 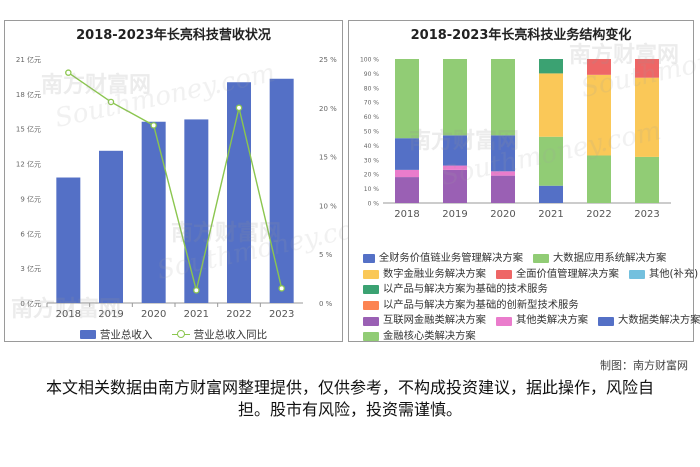 I want to click on legend-item: 全财务价值链业务管理解决方案, so click(x=443, y=259).